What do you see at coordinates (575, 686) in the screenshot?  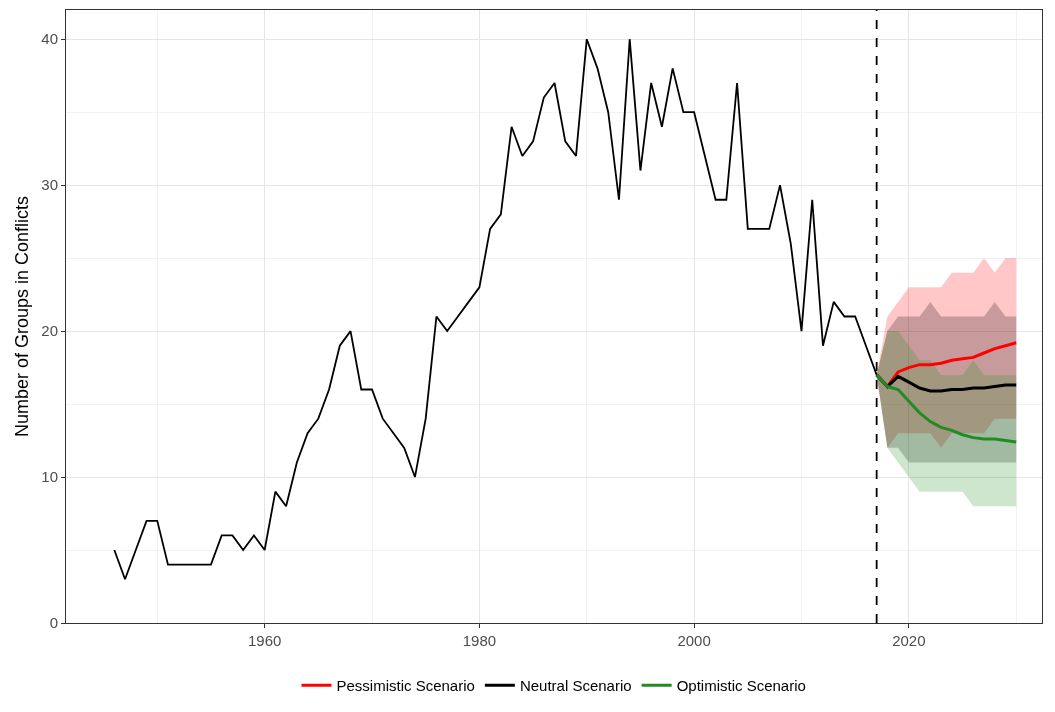 I see `legend-label: Neutral Scenario` at bounding box center [575, 686].